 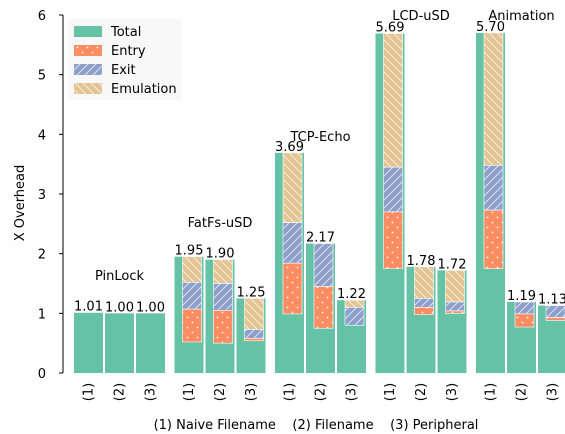 I want to click on legend-label-total: Total, so click(x=125, y=32).